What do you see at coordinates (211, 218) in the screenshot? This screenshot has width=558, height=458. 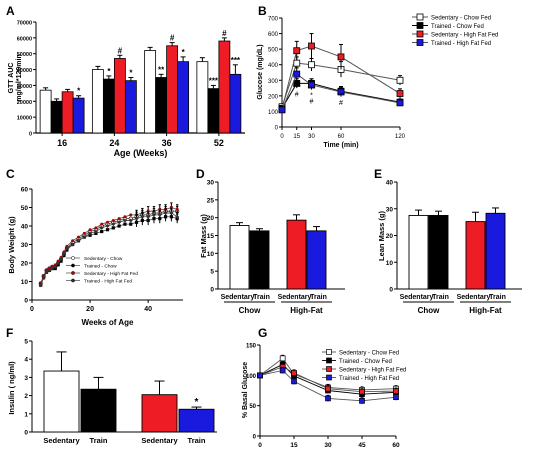 I see `panel-d-y-tick-label: 20` at bounding box center [211, 218].